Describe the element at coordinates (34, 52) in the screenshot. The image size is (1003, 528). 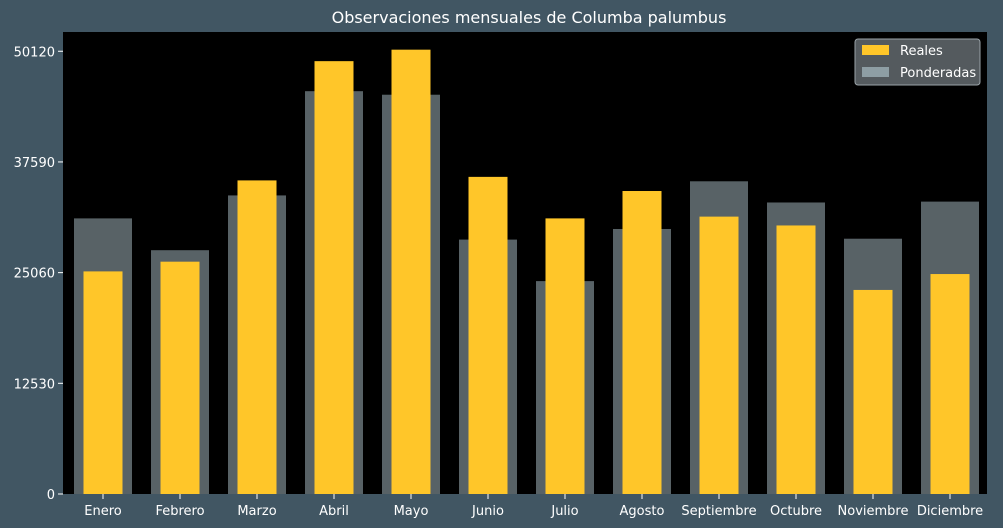
I see `y-tick-label-4: 50120` at that location.